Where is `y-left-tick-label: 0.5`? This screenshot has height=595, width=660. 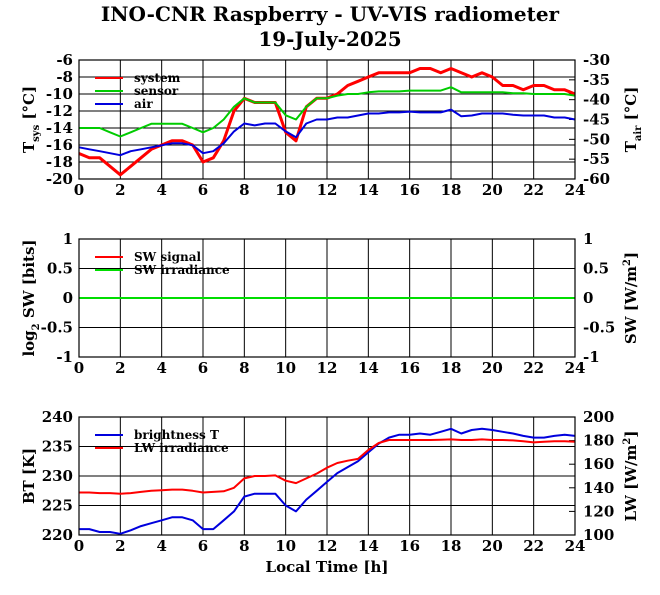
y-left-tick-label: 0.5 is located at coordinates (60, 269).